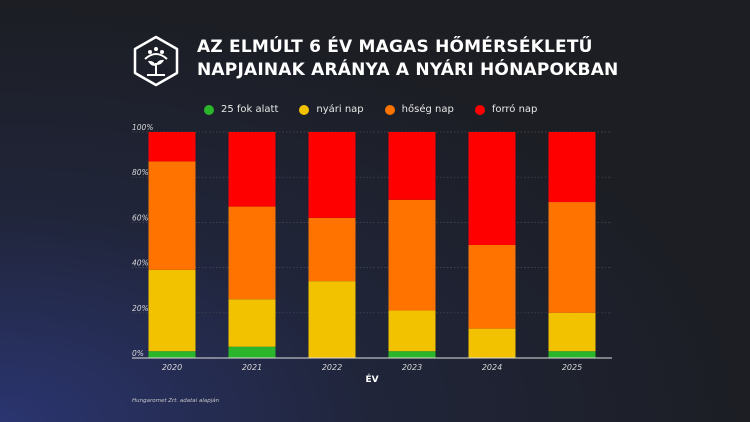 This screenshot has width=750, height=422. What do you see at coordinates (176, 401) in the screenshot?
I see `source-note: Hungaromet Zrt. adatai alapján` at bounding box center [176, 401].